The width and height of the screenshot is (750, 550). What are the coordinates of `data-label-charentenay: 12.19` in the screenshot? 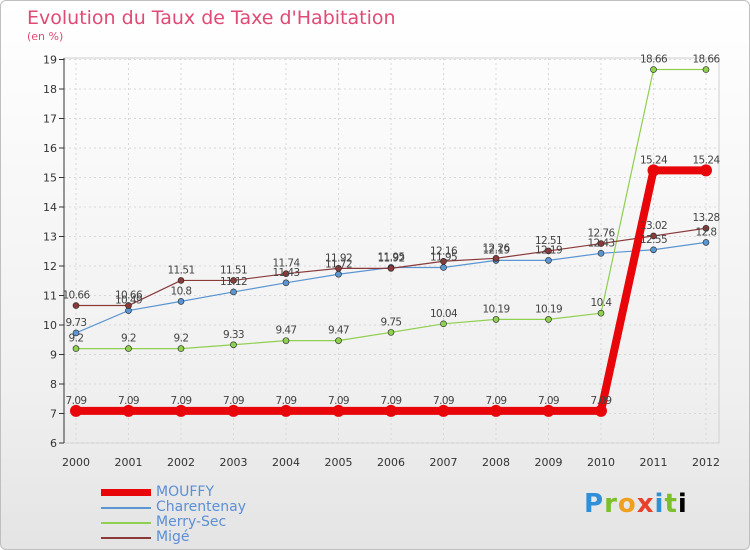 It's located at (548, 250).